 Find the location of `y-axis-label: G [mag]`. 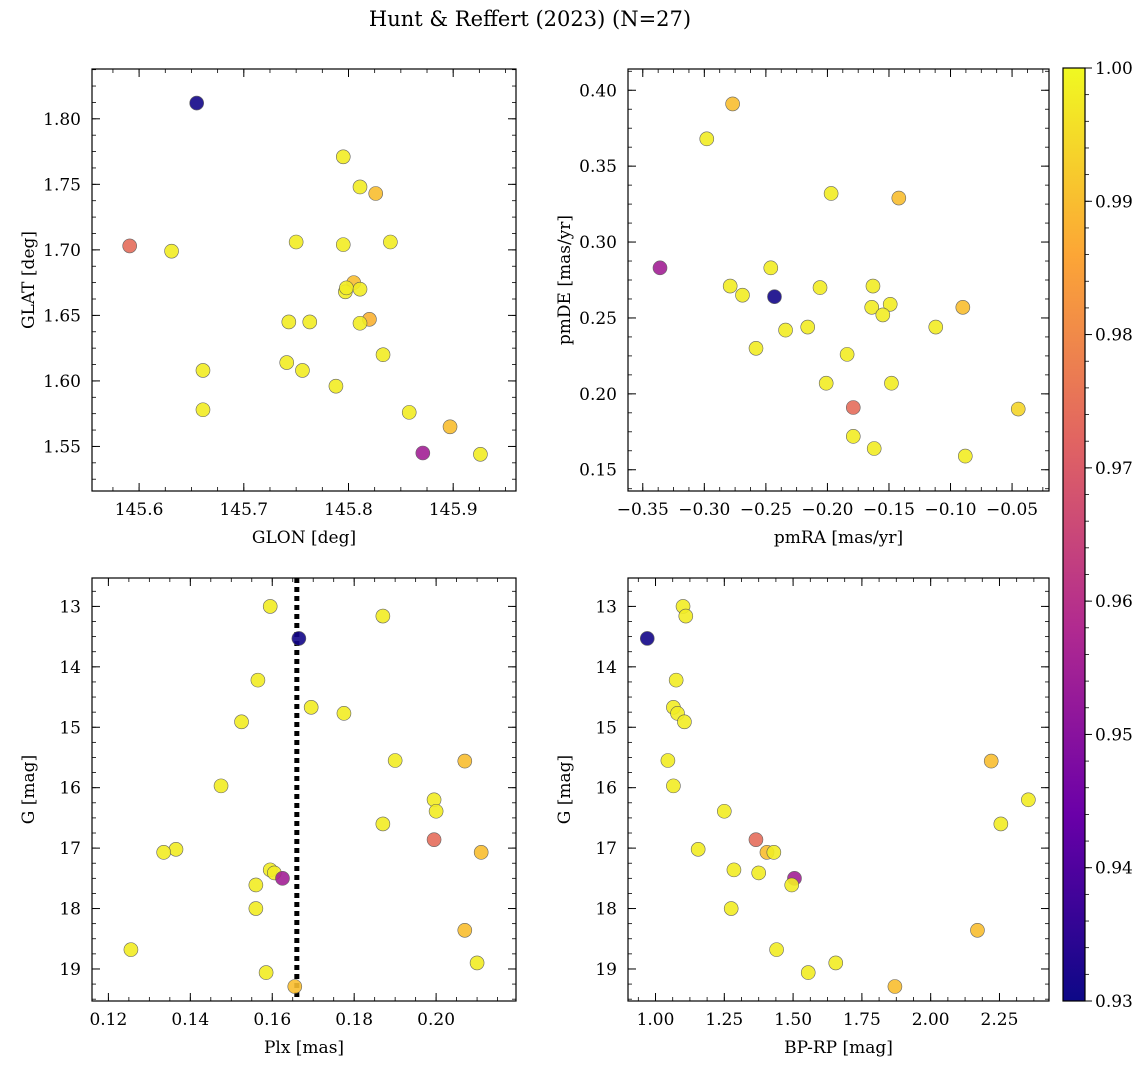

y-axis-label: G [mag] is located at coordinates (565, 789).